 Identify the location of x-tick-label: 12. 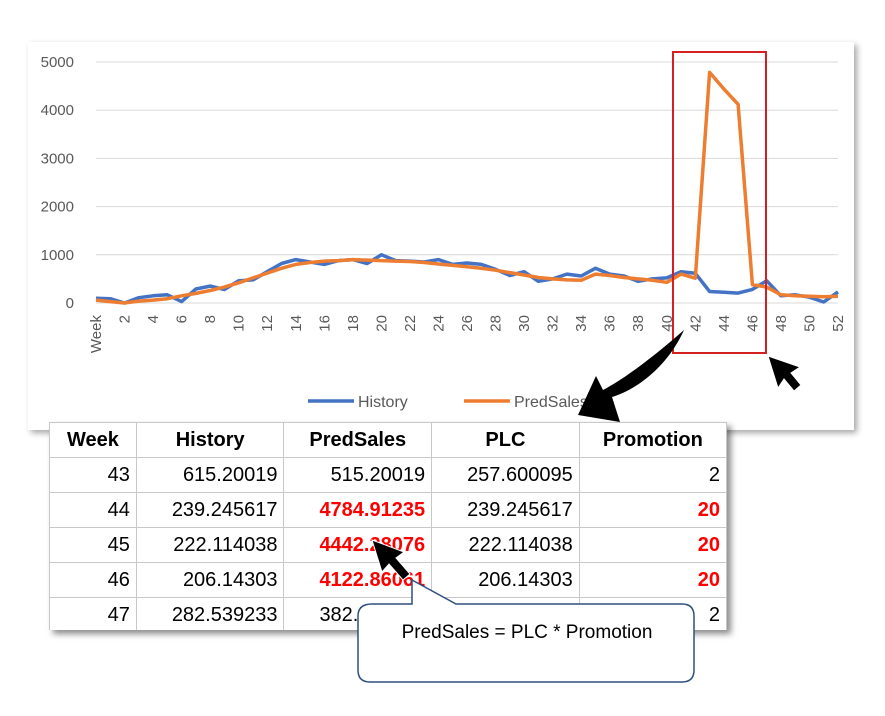
(267, 323).